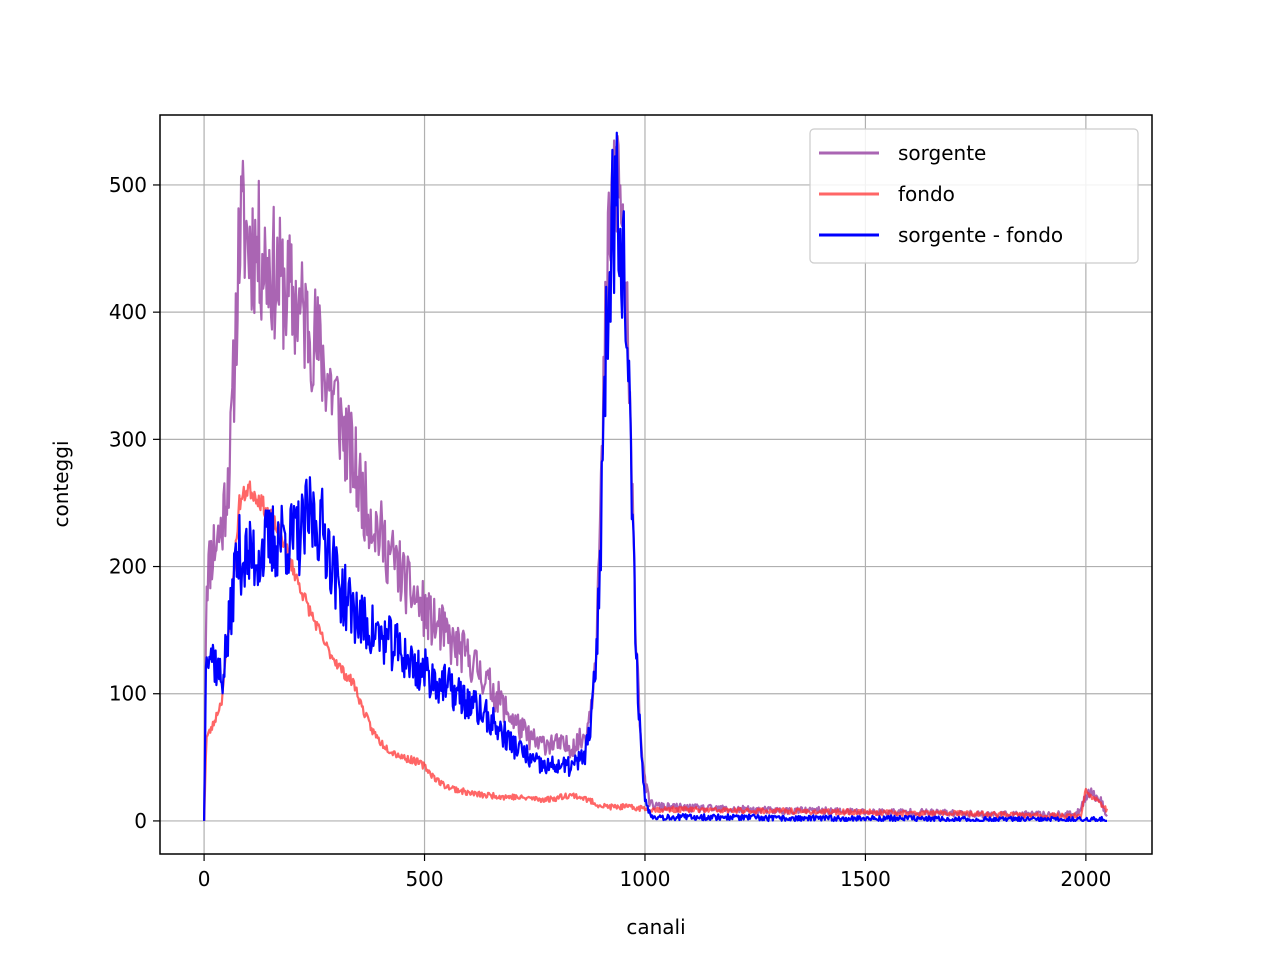 The image size is (1280, 960). What do you see at coordinates (204, 879) in the screenshot?
I see `x-tick-label: 0` at bounding box center [204, 879].